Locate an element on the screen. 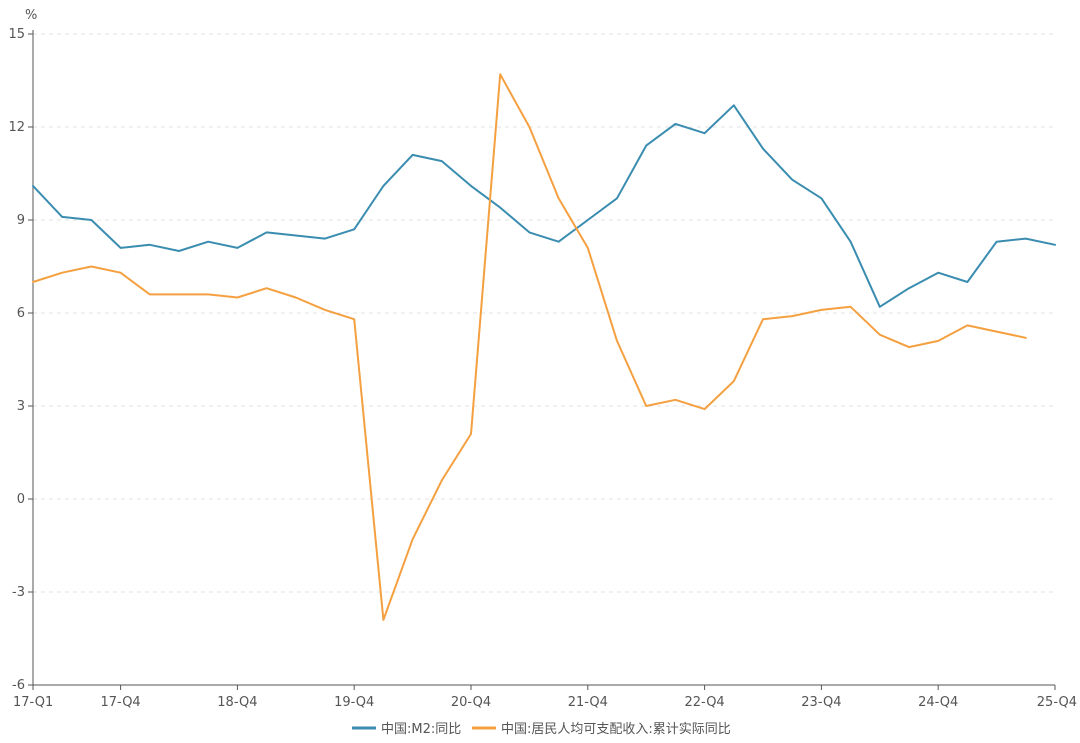 The image size is (1080, 743). legend: 中国:M2:同比 中国:居民人均可支配收入:累计实际同比 is located at coordinates (541, 729).